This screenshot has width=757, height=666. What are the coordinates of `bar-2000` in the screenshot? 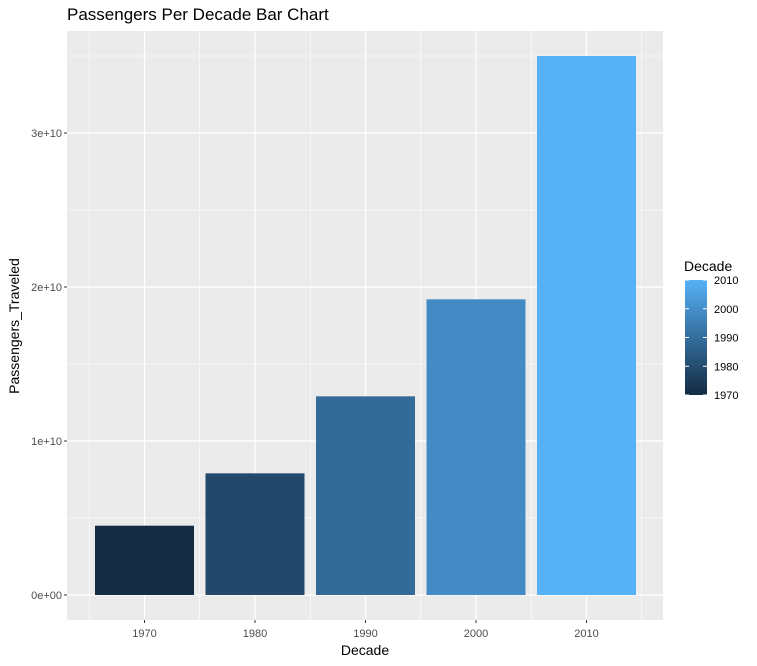 It's located at (476, 447).